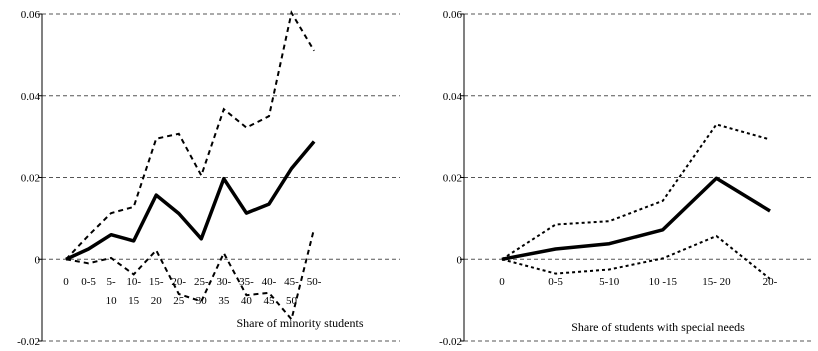 The image size is (818, 351). I want to click on x-tick-label: 15, so click(134, 301).